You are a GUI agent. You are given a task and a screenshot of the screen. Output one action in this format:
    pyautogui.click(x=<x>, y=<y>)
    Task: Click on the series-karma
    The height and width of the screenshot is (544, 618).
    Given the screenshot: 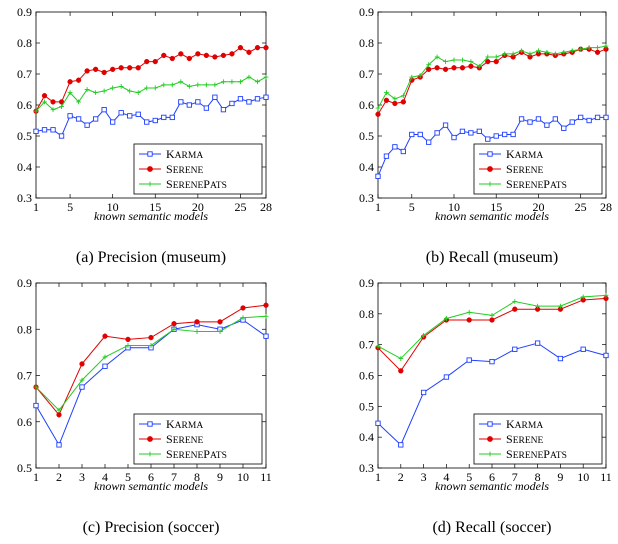 What is the action you would take?
    pyautogui.click(x=151, y=116)
    